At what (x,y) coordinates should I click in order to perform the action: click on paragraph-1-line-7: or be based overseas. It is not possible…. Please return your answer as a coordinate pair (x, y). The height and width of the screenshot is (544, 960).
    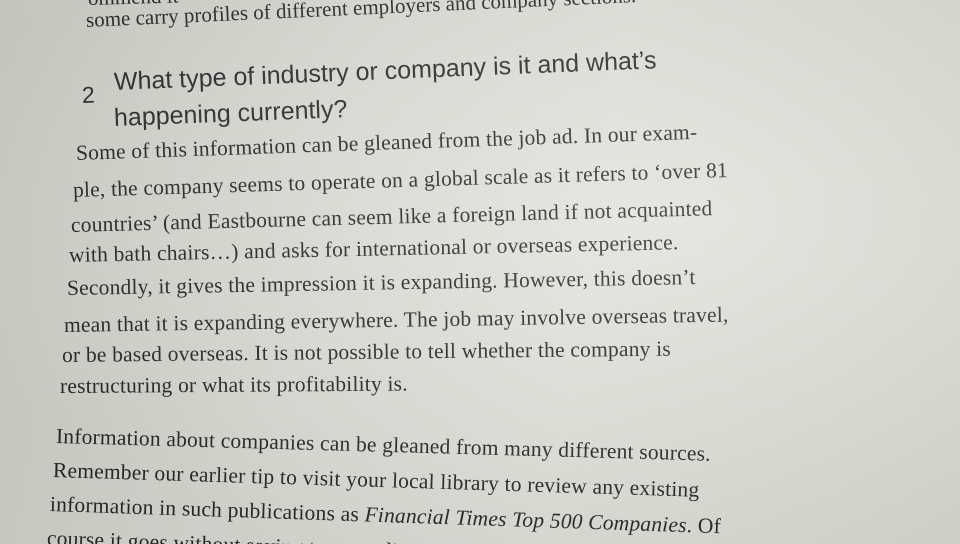
    Looking at the image, I should click on (366, 351).